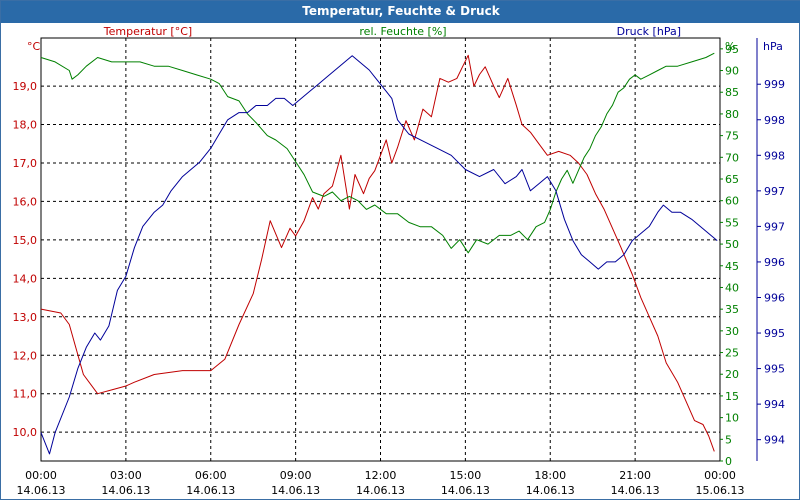  Describe the element at coordinates (732, 136) in the screenshot. I see `humidity-tick: 75` at that location.